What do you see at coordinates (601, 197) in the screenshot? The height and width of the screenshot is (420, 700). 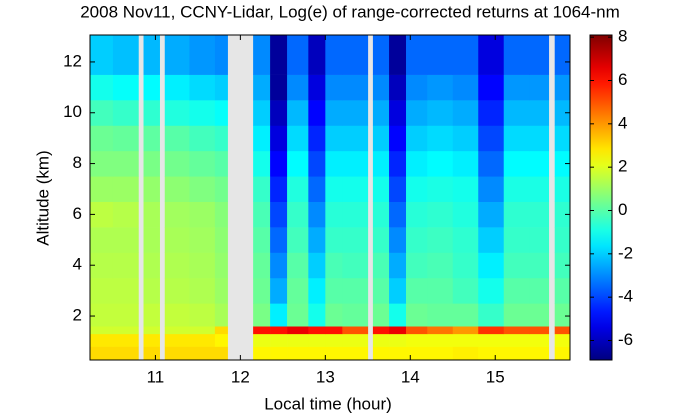 I see `colorbar` at bounding box center [601, 197].